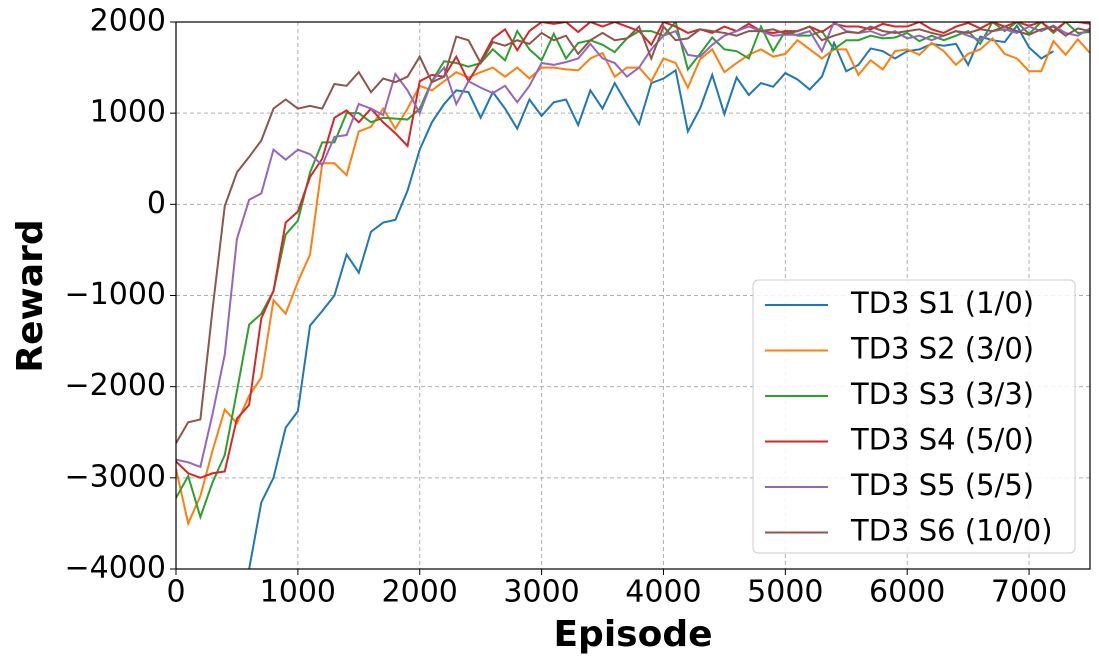 This screenshot has width=1099, height=669. I want to click on x-tick-label: 5000, so click(785, 592).